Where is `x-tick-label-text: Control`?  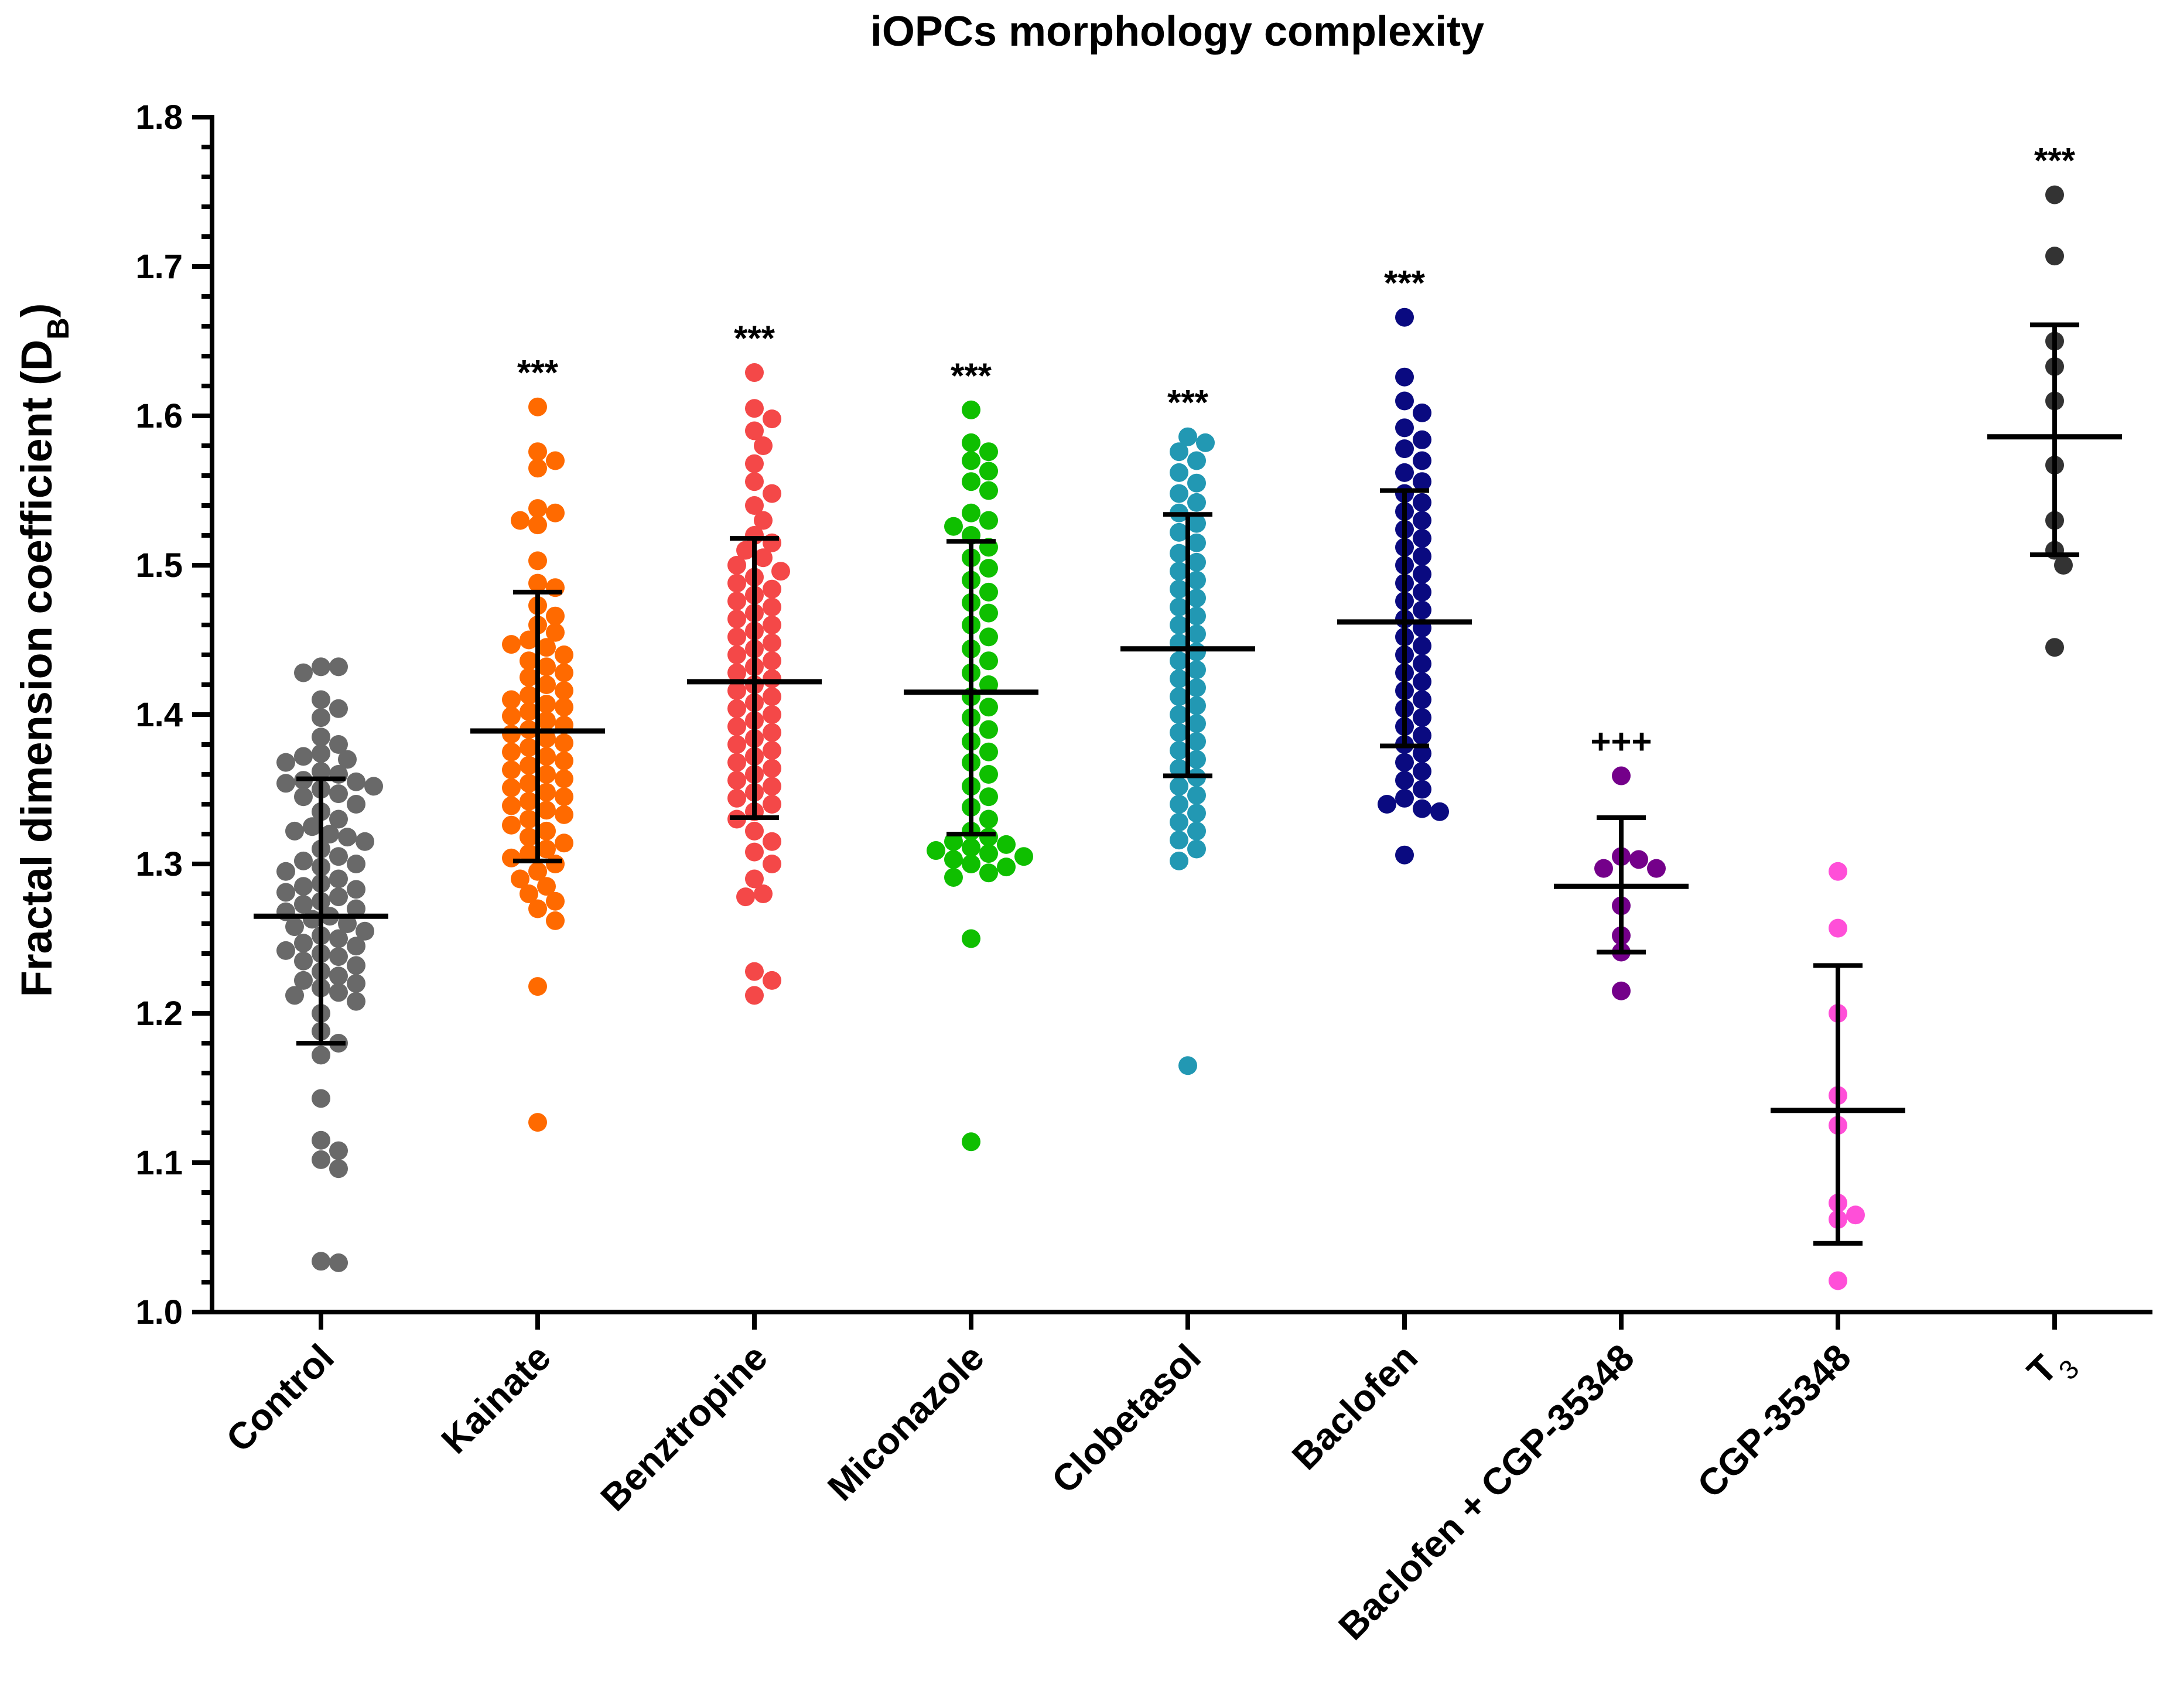
x-tick-label-text: Control is located at coordinates (280, 1398).